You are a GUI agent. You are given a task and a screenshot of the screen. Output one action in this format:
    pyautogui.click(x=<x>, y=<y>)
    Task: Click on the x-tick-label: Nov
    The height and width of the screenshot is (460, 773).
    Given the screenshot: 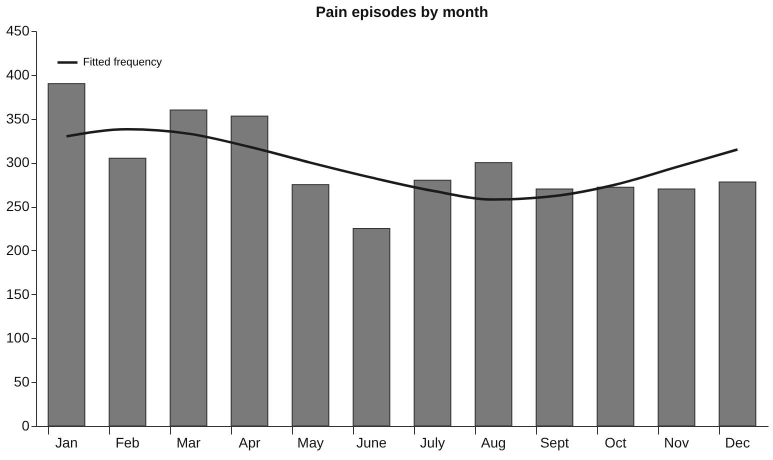 What is the action you would take?
    pyautogui.click(x=676, y=442)
    